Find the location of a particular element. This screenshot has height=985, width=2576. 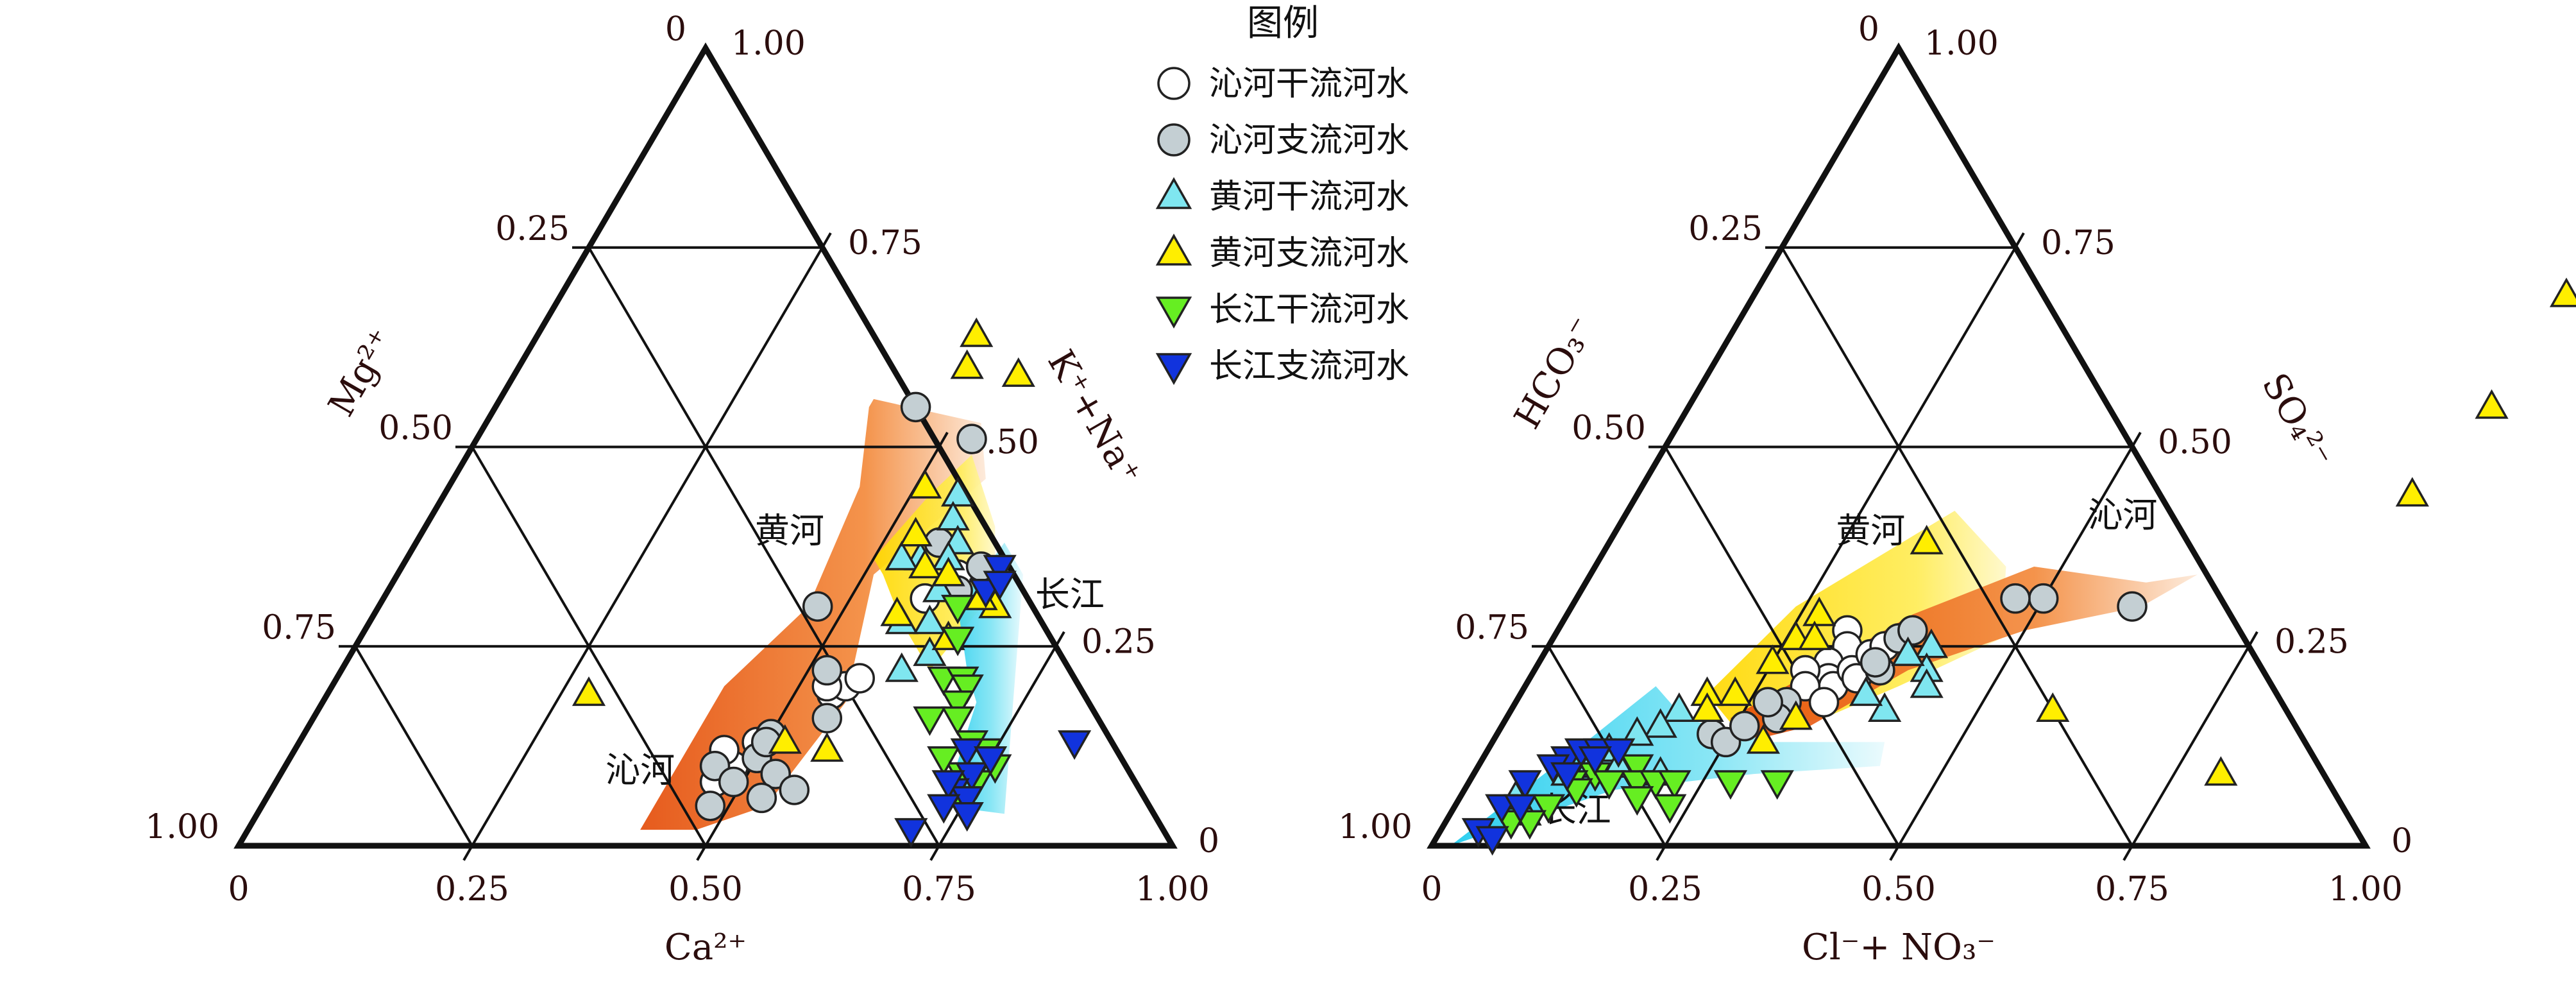

legend-yellow_main-marker is located at coordinates (1173, 193).